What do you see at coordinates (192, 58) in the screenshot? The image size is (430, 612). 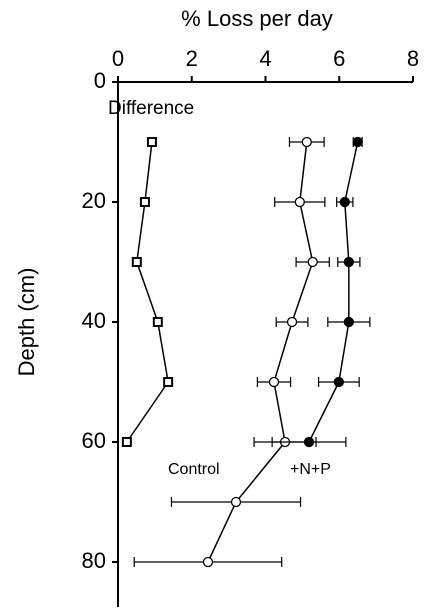 I see `x-tick-label: 2` at bounding box center [192, 58].